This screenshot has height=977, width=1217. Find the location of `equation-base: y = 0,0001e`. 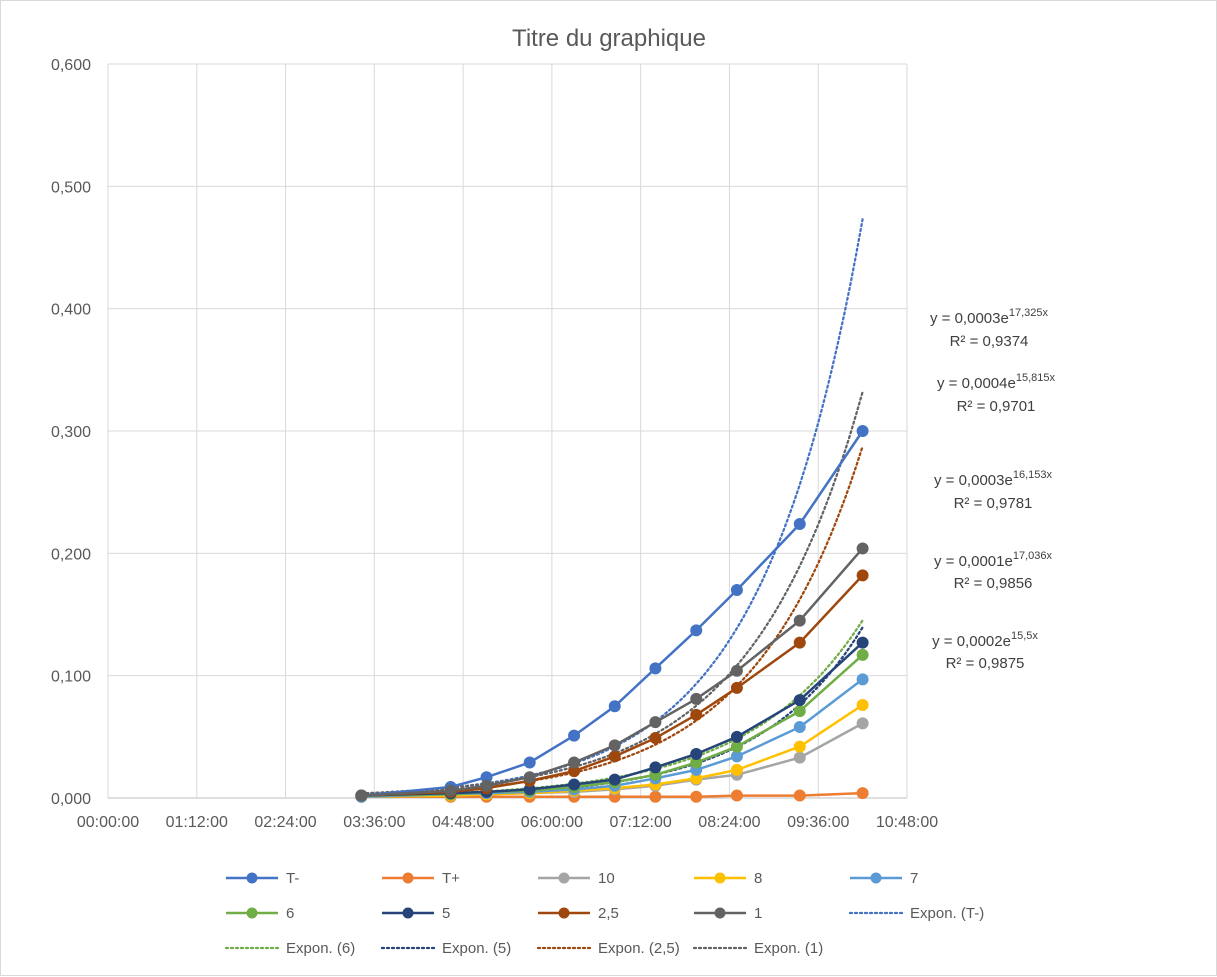

equation-base: y = 0,0001e is located at coordinates (973, 561).